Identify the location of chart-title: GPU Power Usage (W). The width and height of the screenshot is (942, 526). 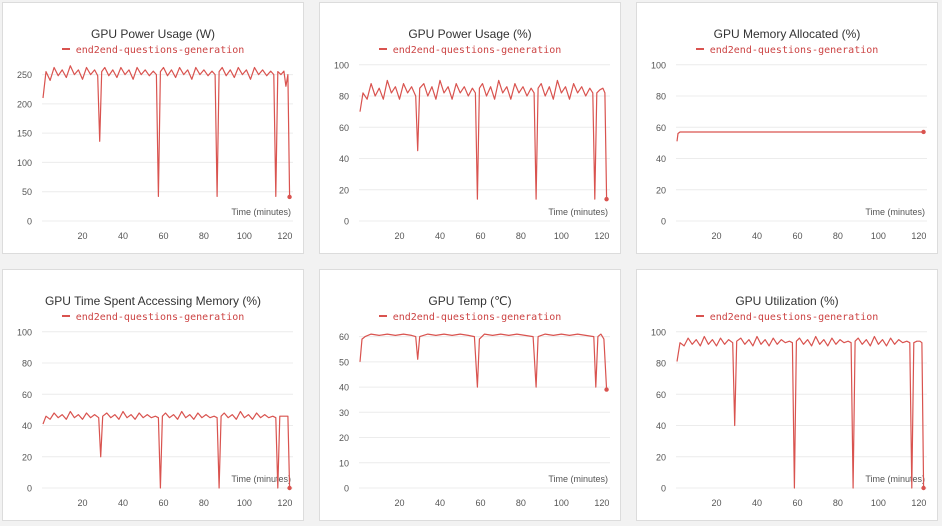
(153, 34).